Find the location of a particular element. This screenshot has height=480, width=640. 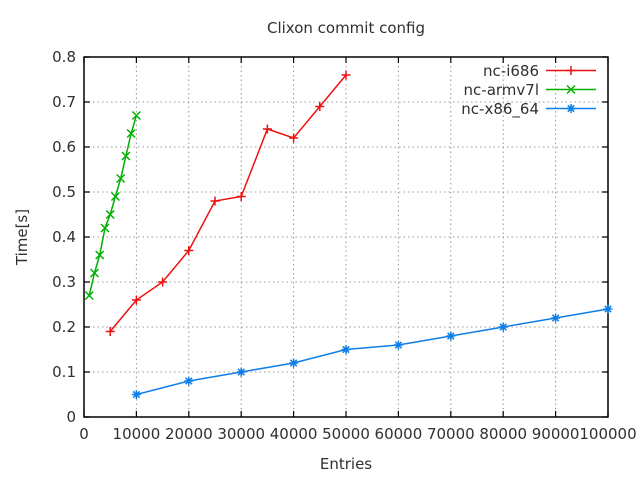

legend-label: nc-armv7l is located at coordinates (501, 89).